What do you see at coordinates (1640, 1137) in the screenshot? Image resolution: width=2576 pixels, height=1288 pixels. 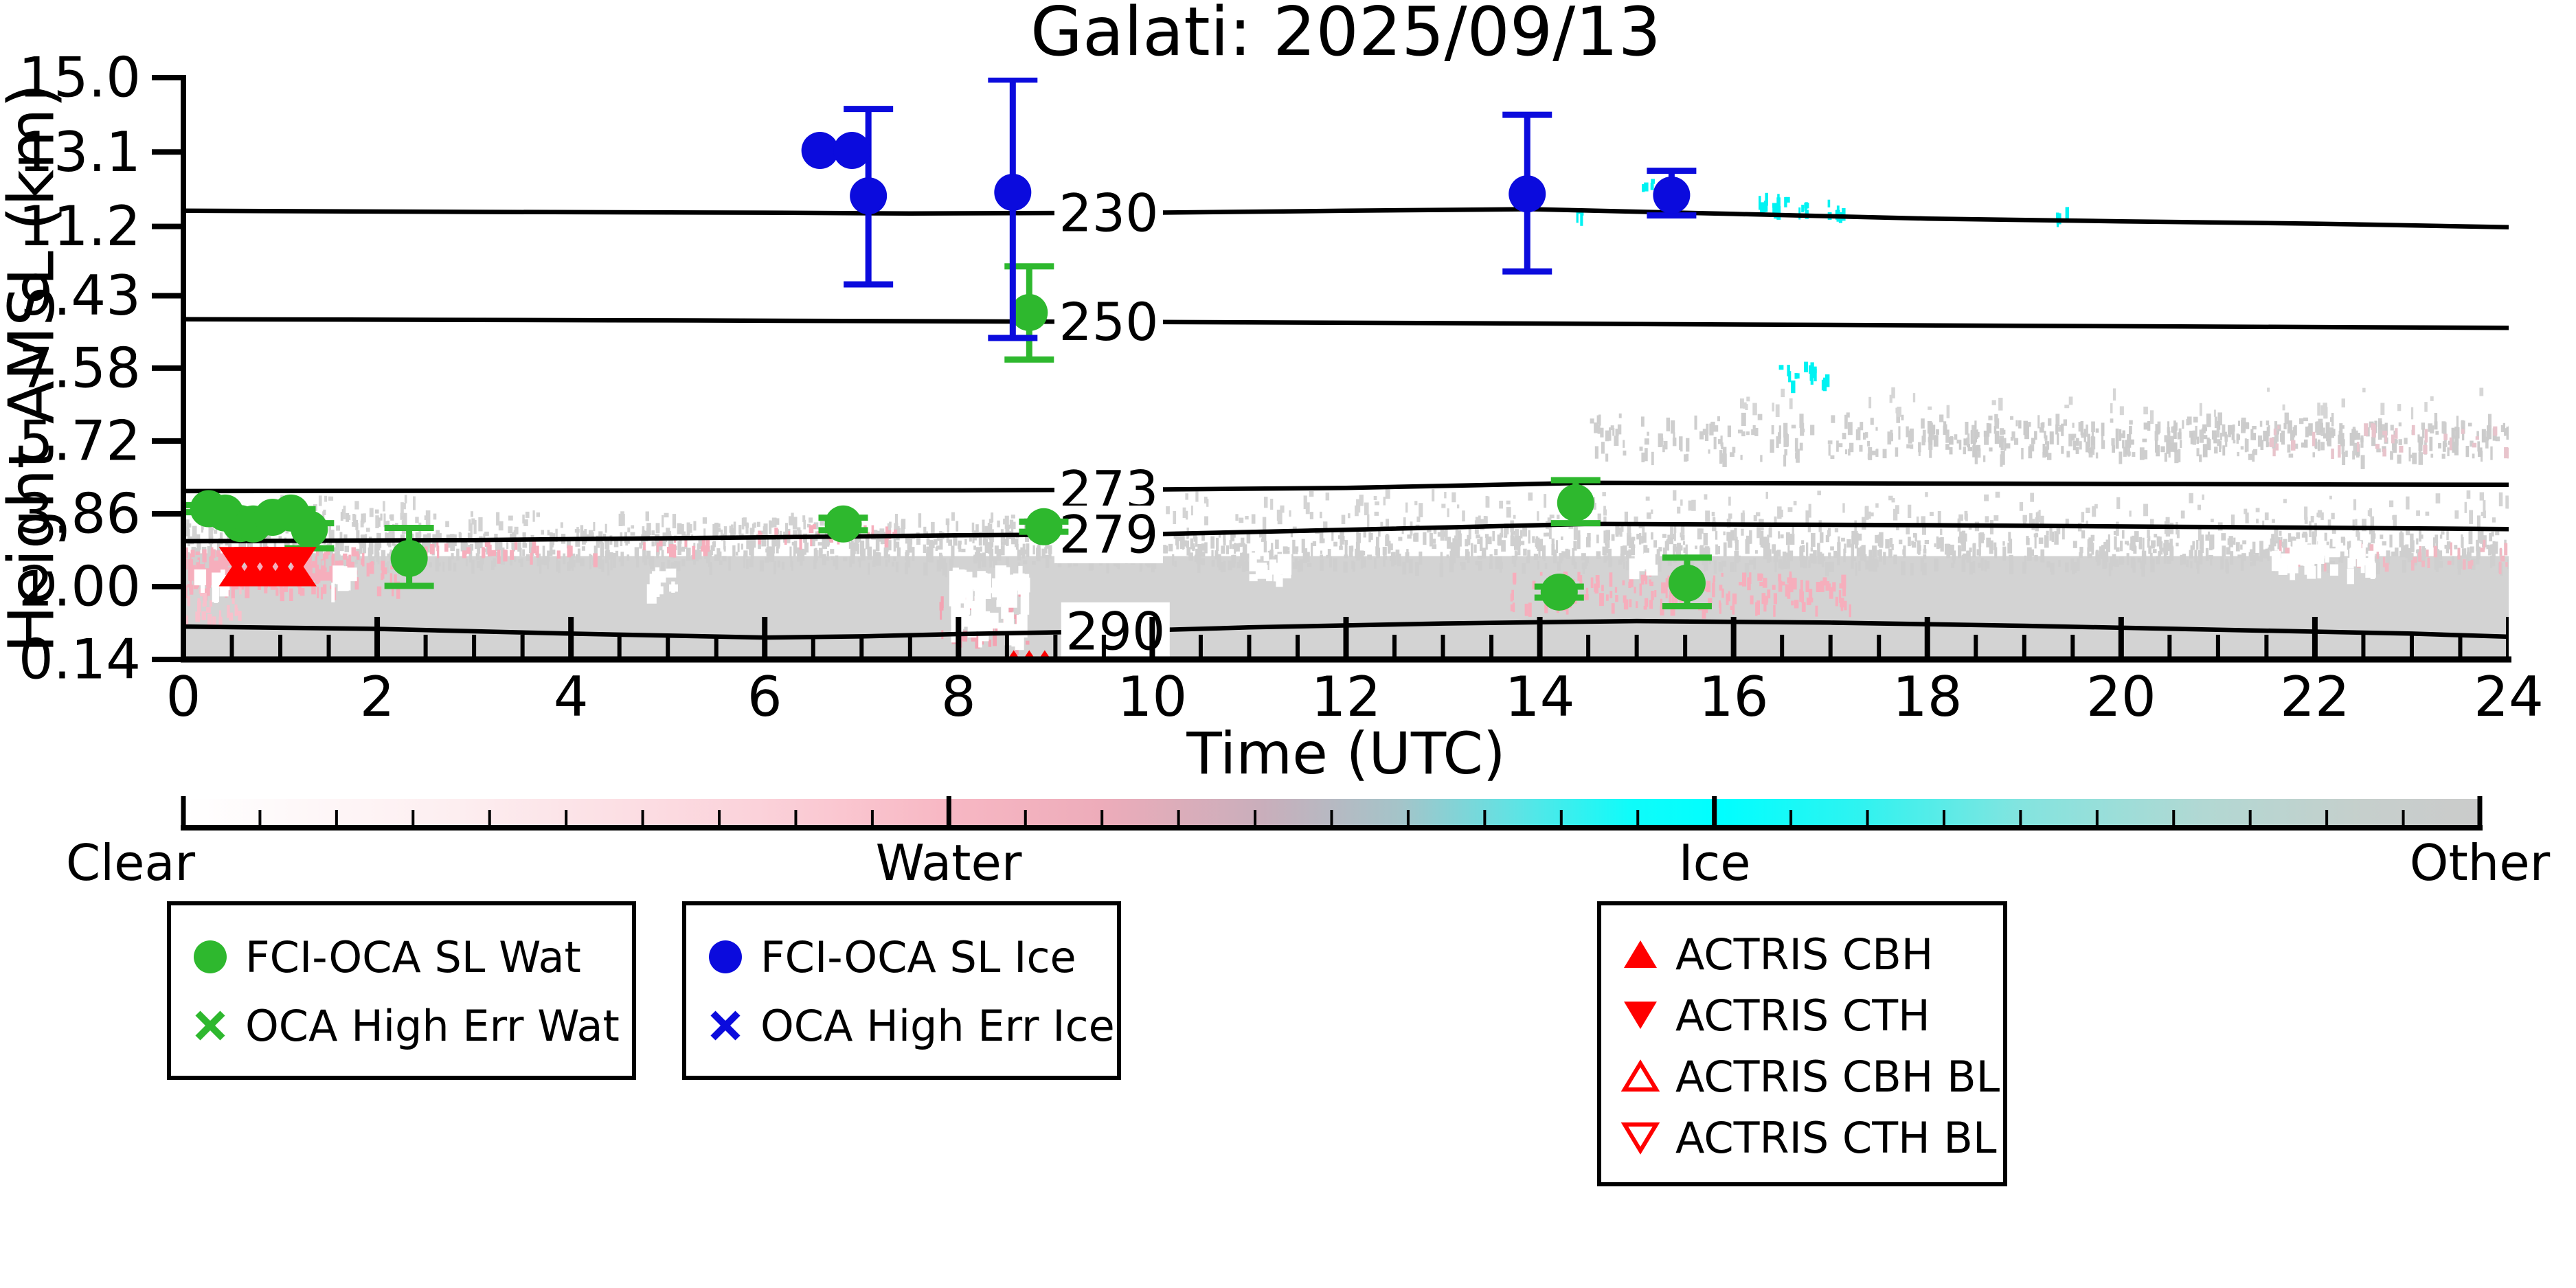 I see `cth-bl-triangle-down-outline-icon` at bounding box center [1640, 1137].